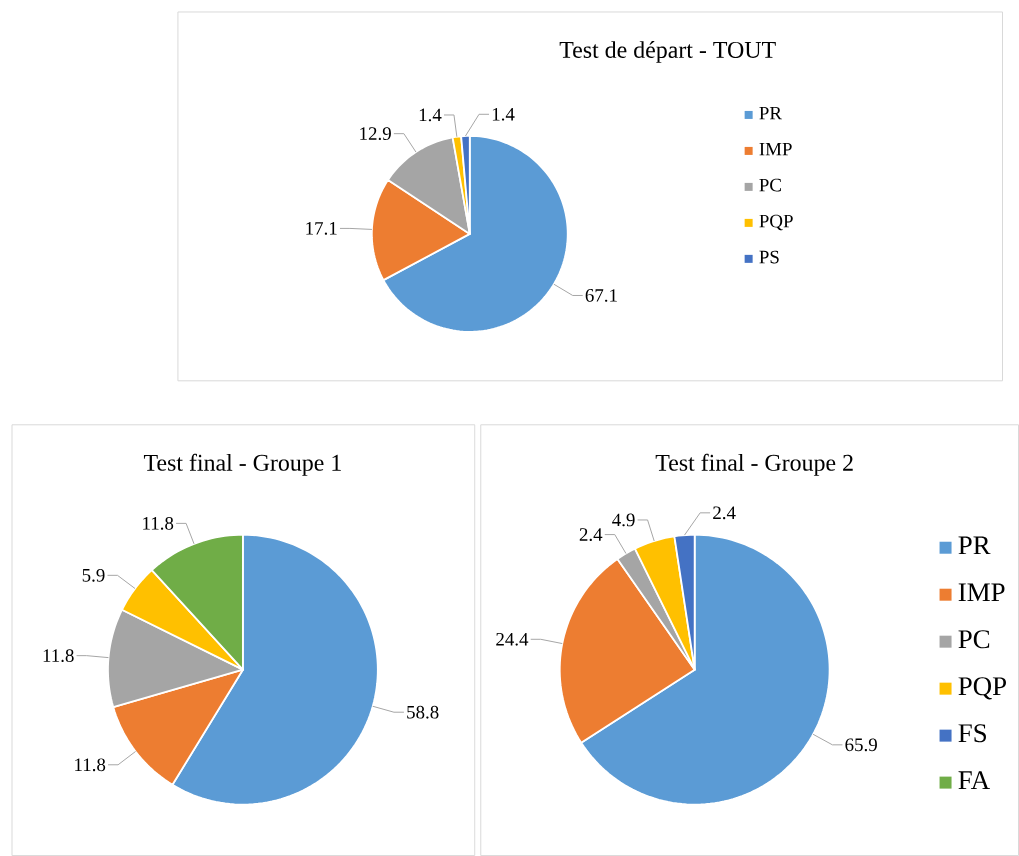  I want to click on data-label: 4.9, so click(623, 520).